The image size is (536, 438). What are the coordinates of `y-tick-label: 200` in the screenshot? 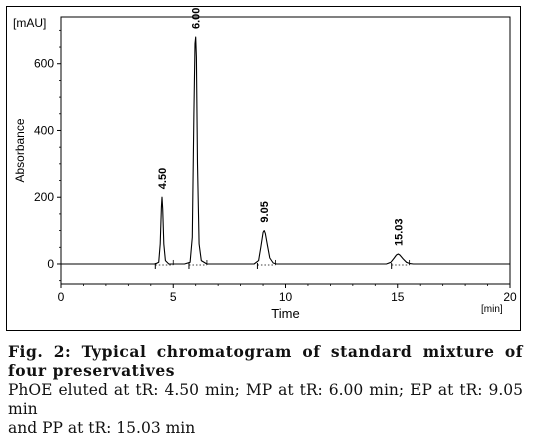 It's located at (44, 197).